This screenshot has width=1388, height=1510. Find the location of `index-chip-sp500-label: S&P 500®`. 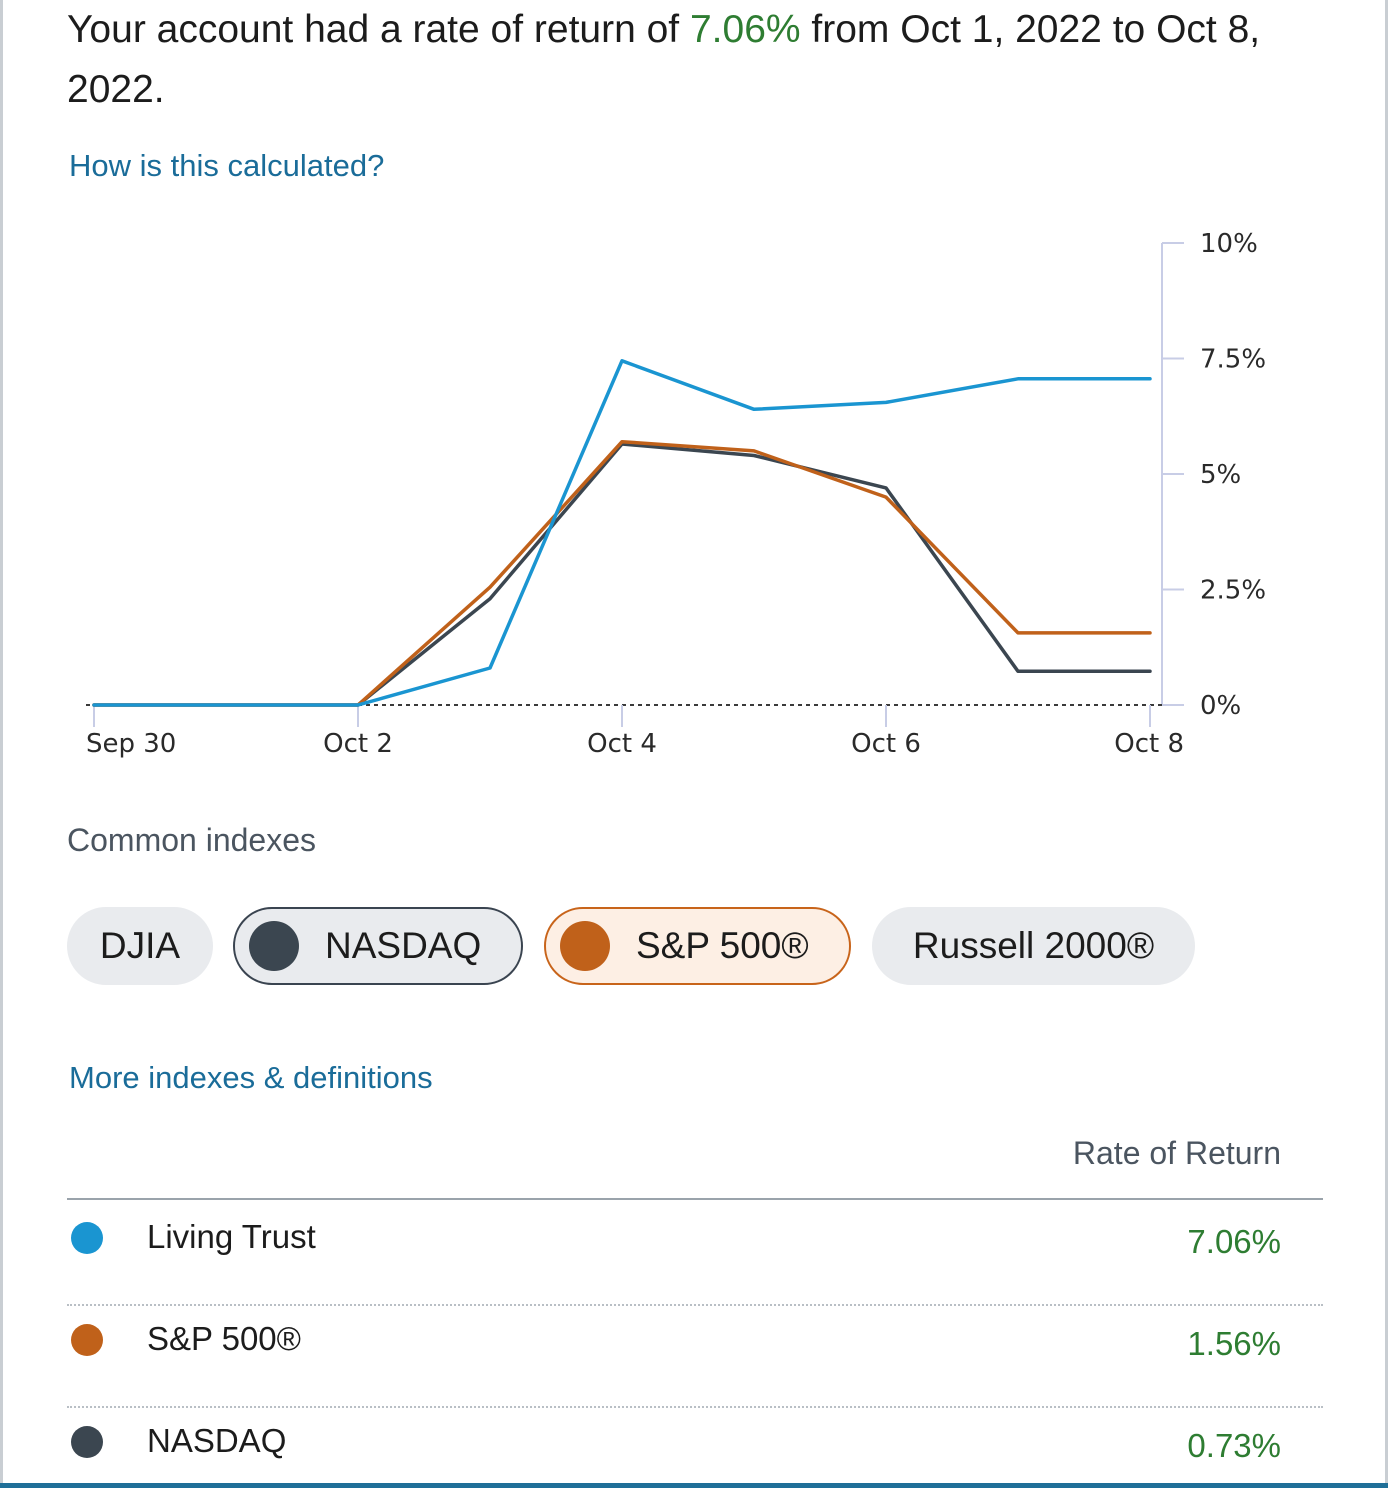

index-chip-sp500-label: S&P 500® is located at coordinates (722, 945).